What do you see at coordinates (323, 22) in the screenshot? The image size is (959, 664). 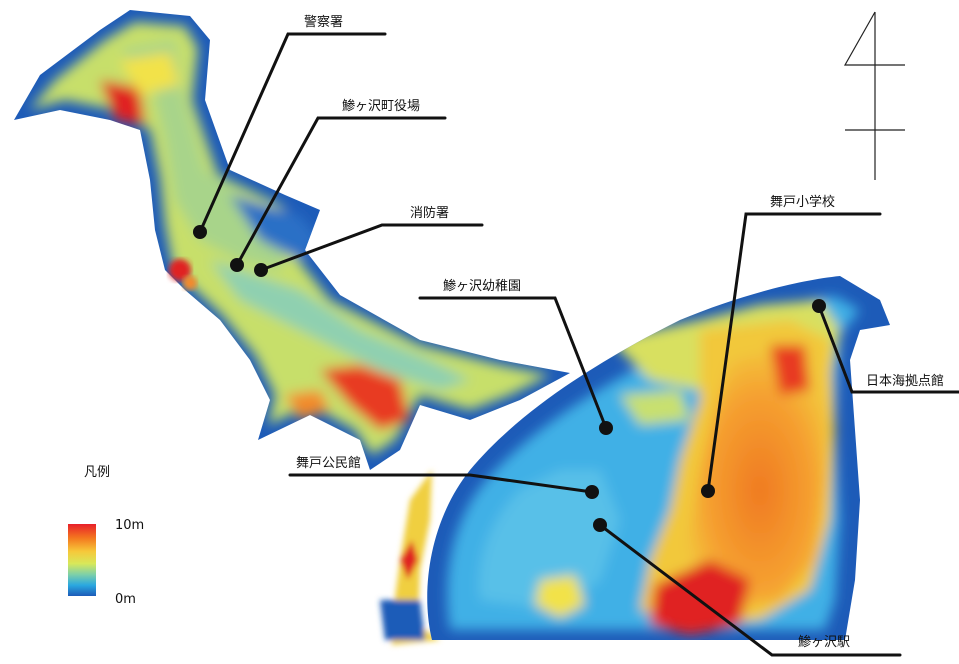 I see `label-police: 警察署` at bounding box center [323, 22].